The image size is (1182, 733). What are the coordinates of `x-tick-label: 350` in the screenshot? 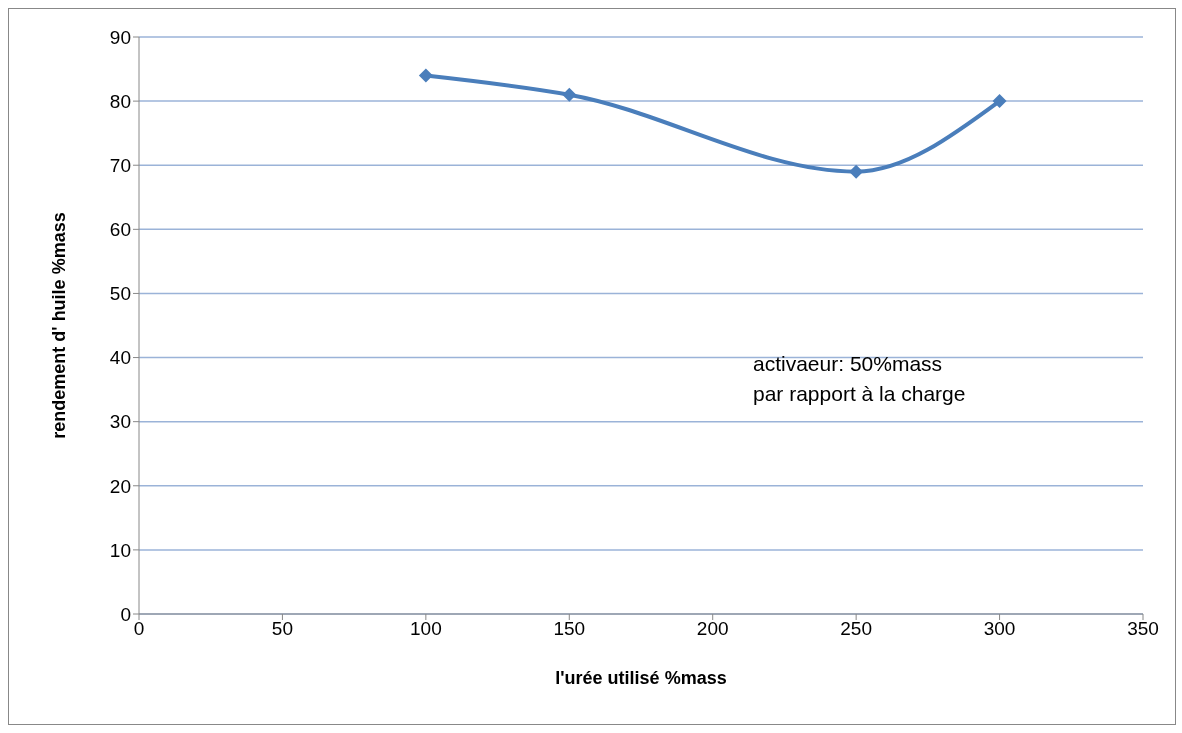 It's located at (1143, 629).